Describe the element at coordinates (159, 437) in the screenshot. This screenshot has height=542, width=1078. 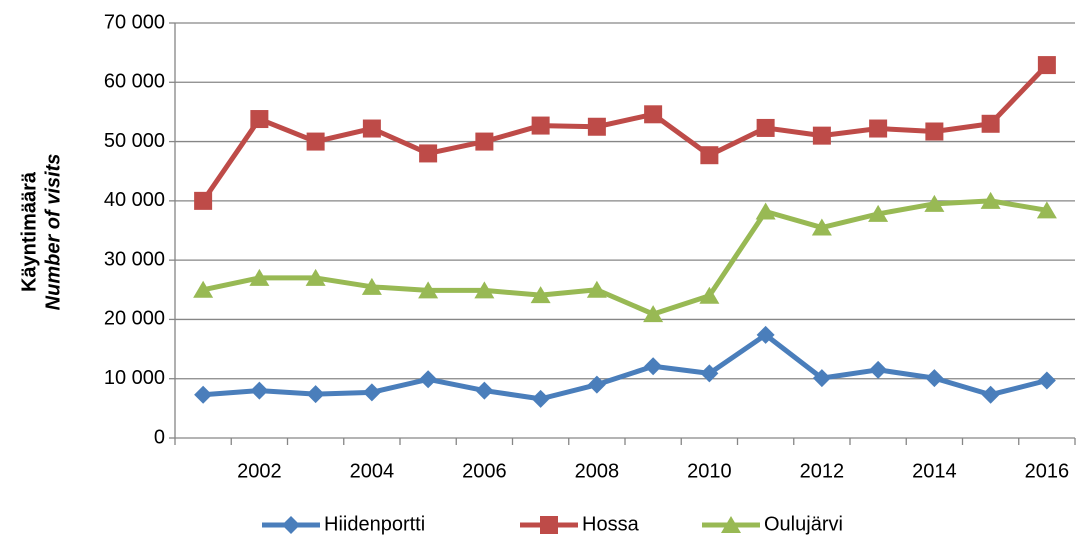
I see `y-tick-label: 0` at that location.